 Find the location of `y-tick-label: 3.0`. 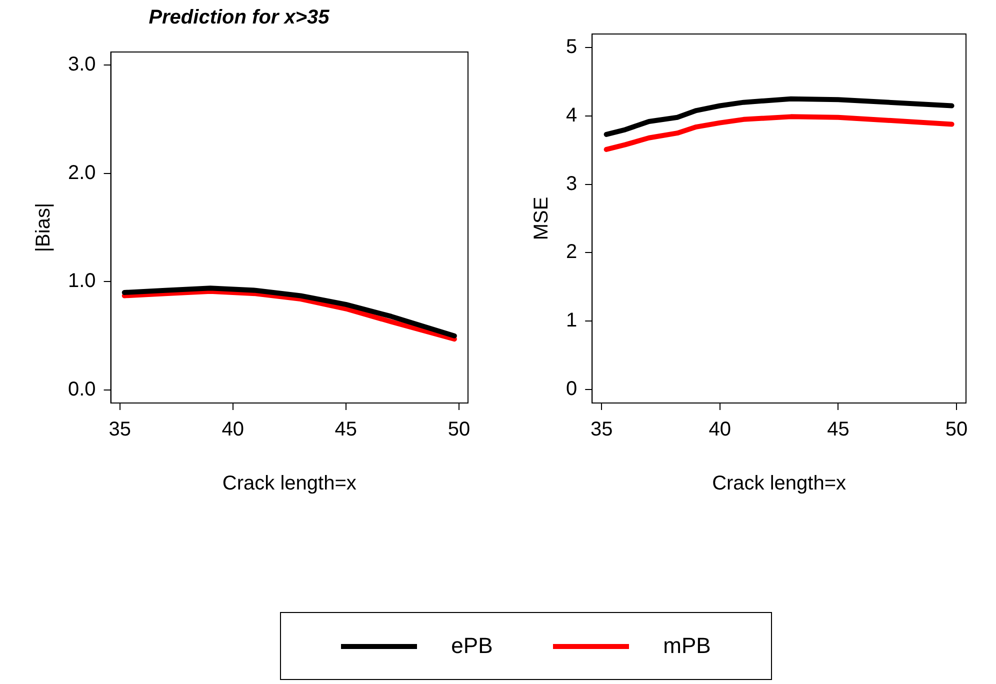

y-tick-label: 3.0 is located at coordinates (82, 65).